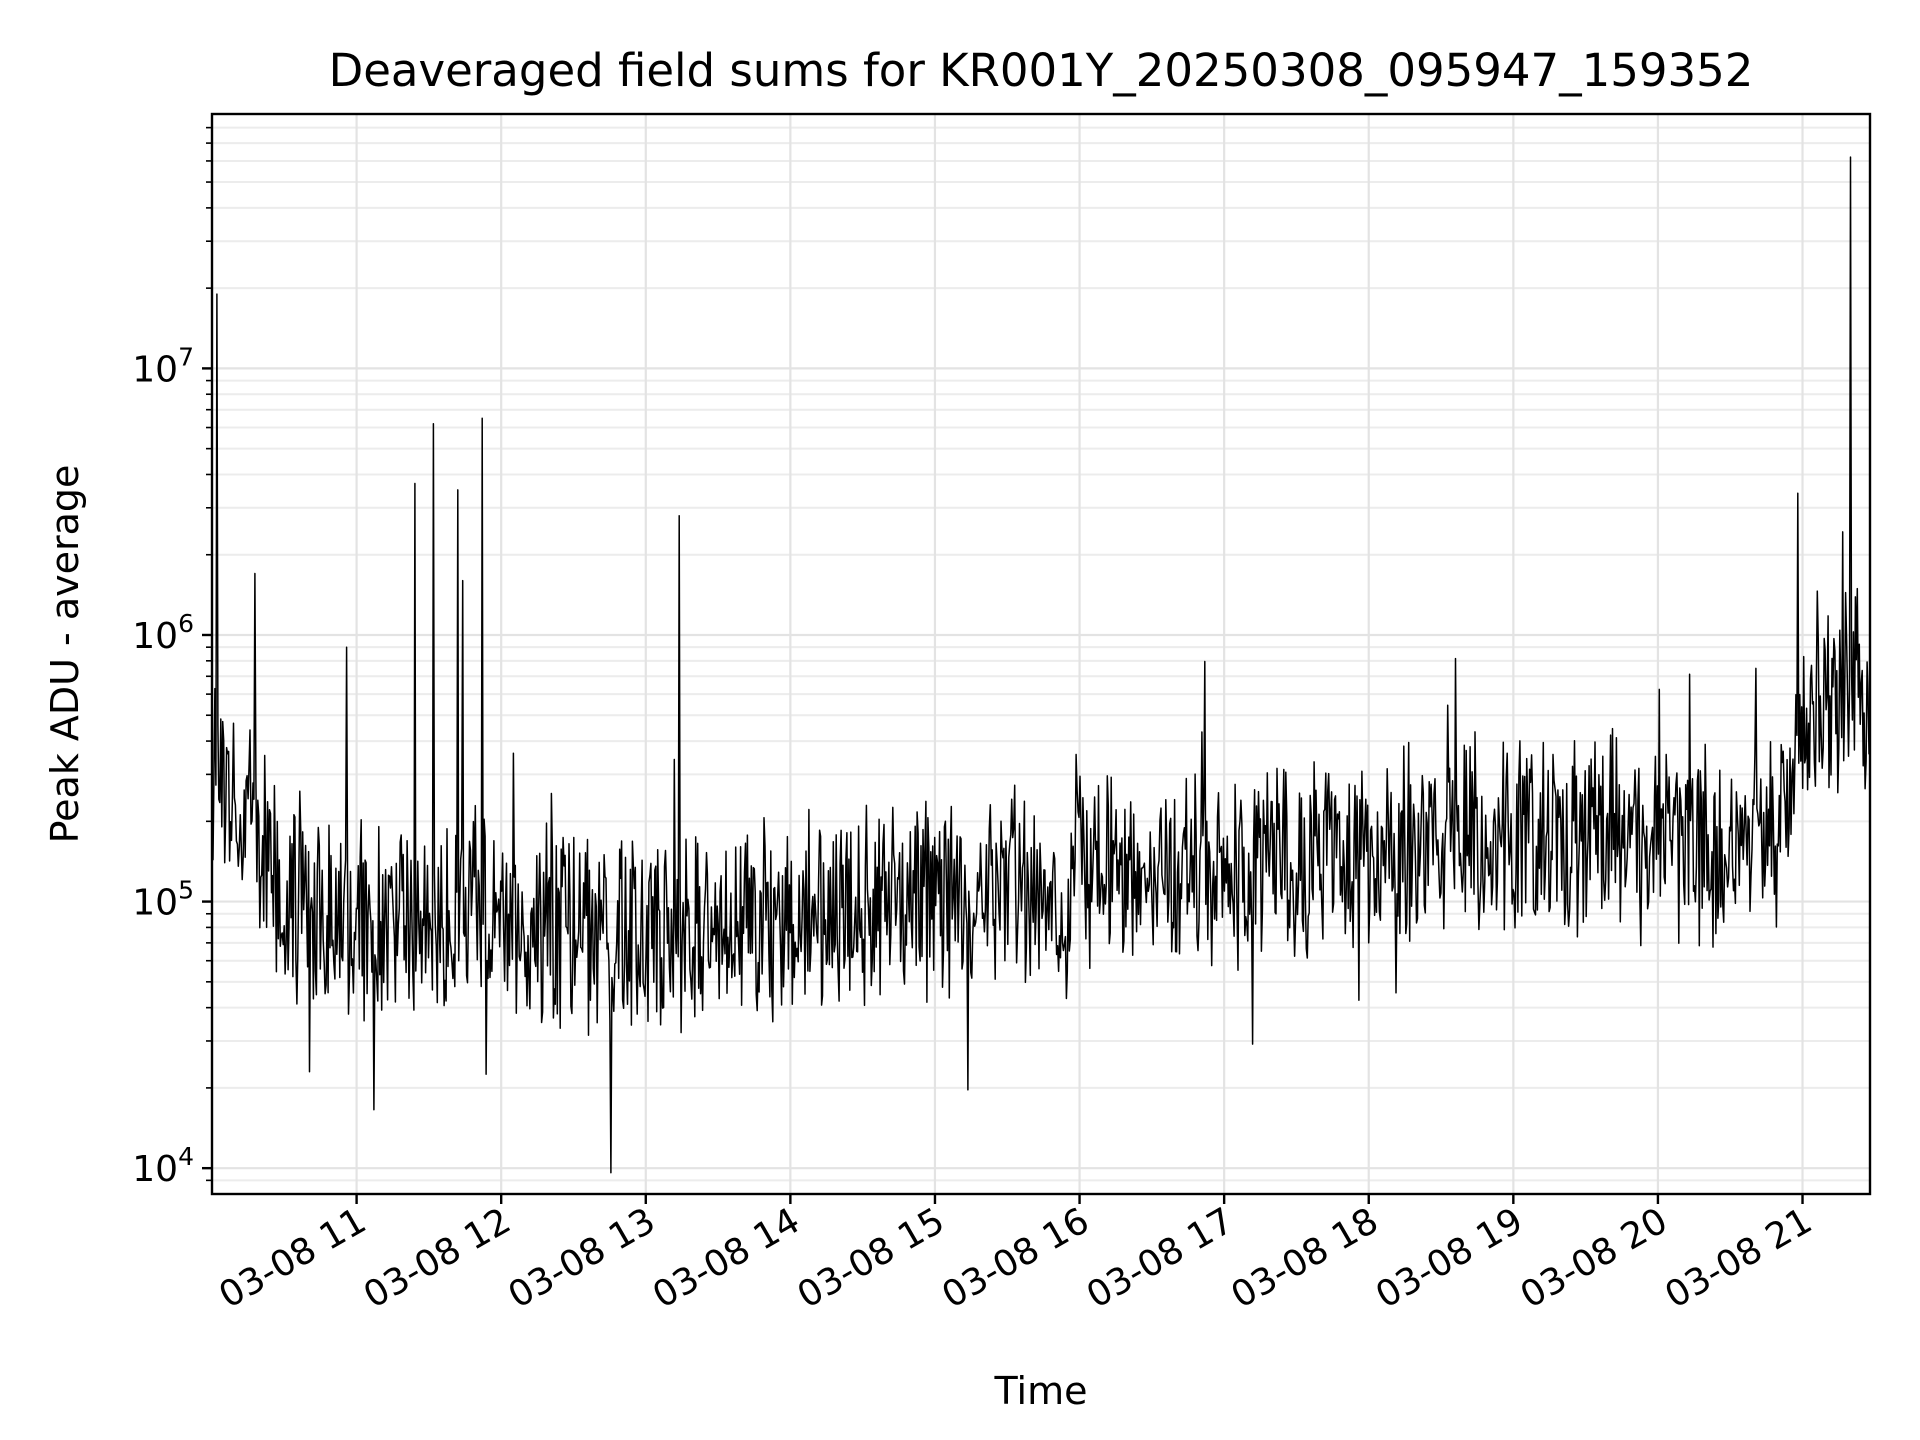 This screenshot has height=1440, width=1920. What do you see at coordinates (163, 900) in the screenshot?
I see `y-tick-label: 10⁵` at bounding box center [163, 900].